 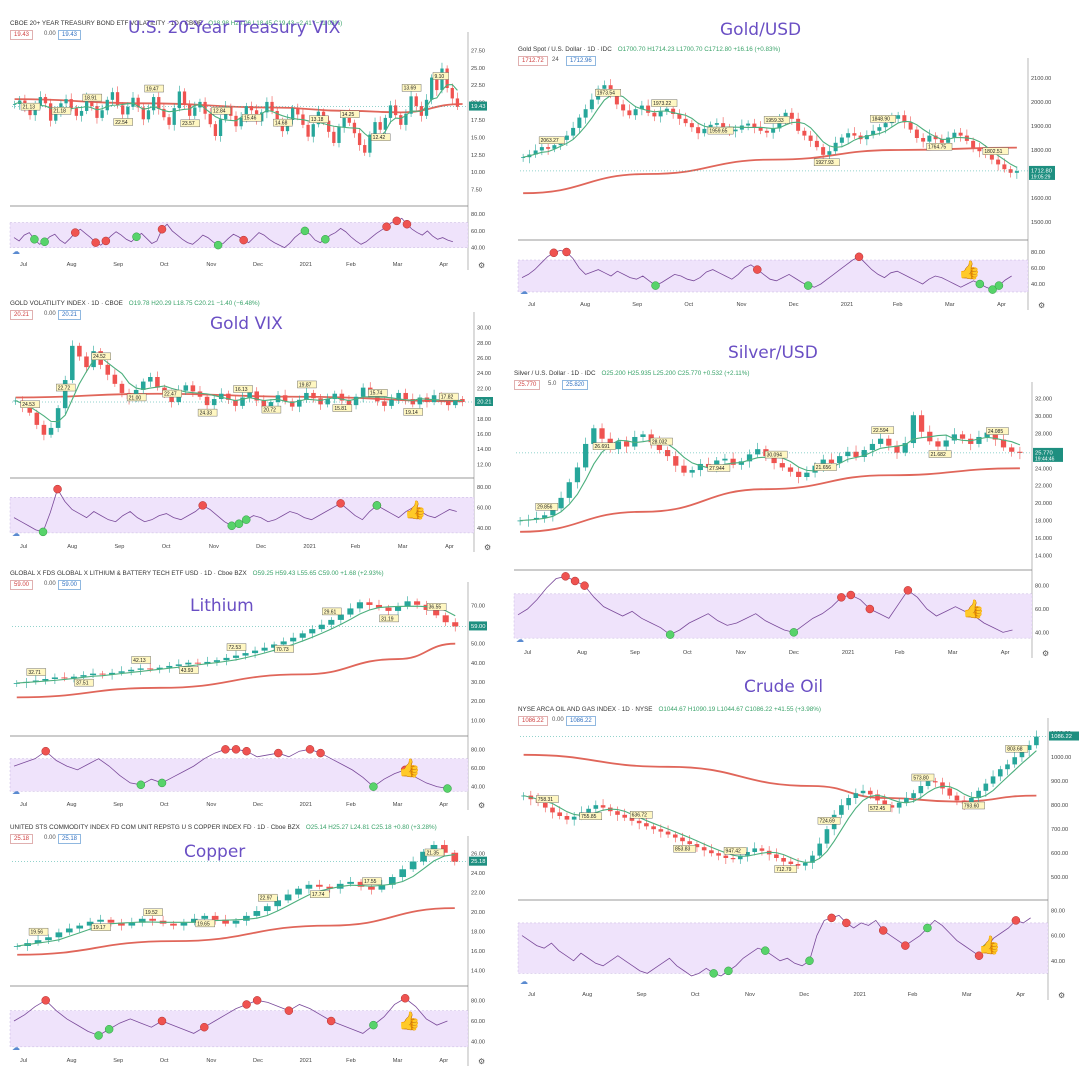 I want to click on price-marker-label: 1802.51, so click(x=995, y=151).